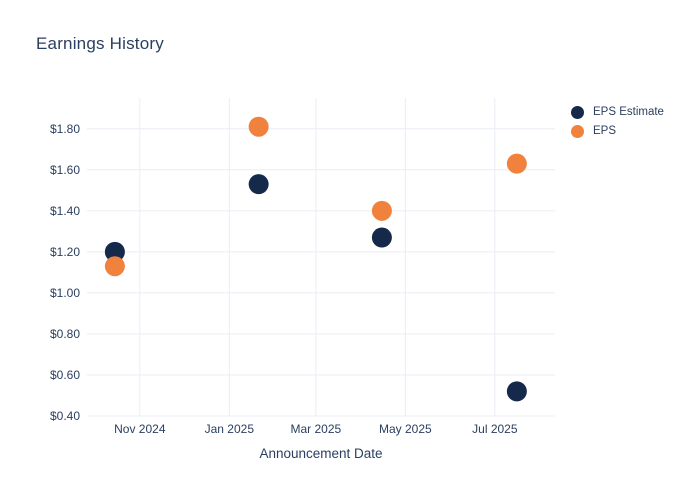 The image size is (700, 500). What do you see at coordinates (321, 453) in the screenshot?
I see `x-axis-title: Announcement Date` at bounding box center [321, 453].